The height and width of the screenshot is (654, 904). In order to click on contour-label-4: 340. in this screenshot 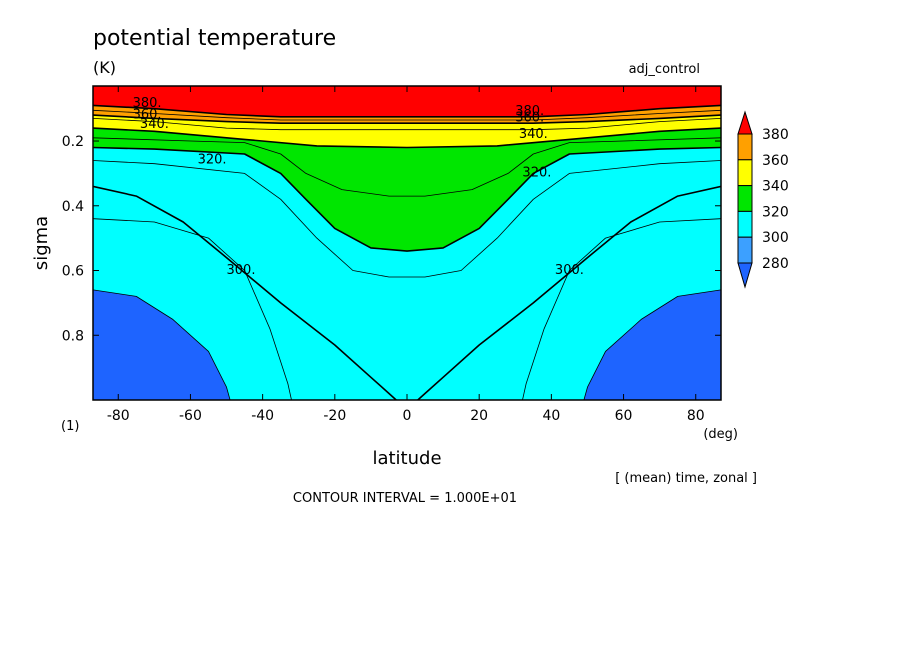, I will do `click(154, 124)`.